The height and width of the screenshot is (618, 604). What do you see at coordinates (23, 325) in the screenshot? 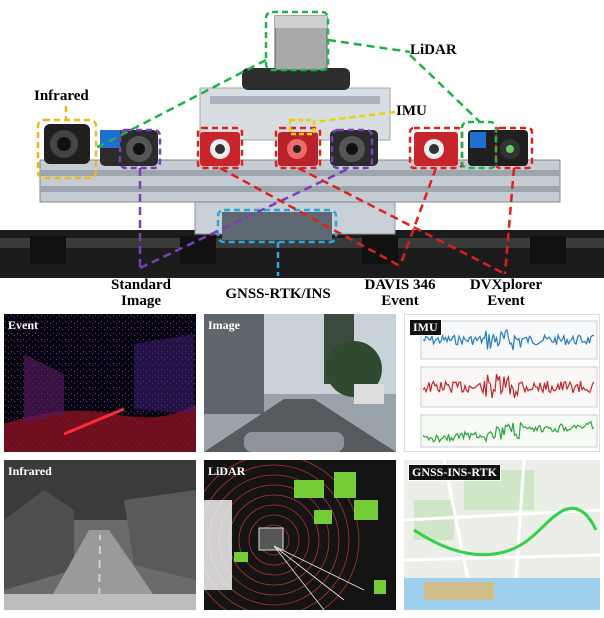
I see `event-panel-title: Event` at bounding box center [23, 325].